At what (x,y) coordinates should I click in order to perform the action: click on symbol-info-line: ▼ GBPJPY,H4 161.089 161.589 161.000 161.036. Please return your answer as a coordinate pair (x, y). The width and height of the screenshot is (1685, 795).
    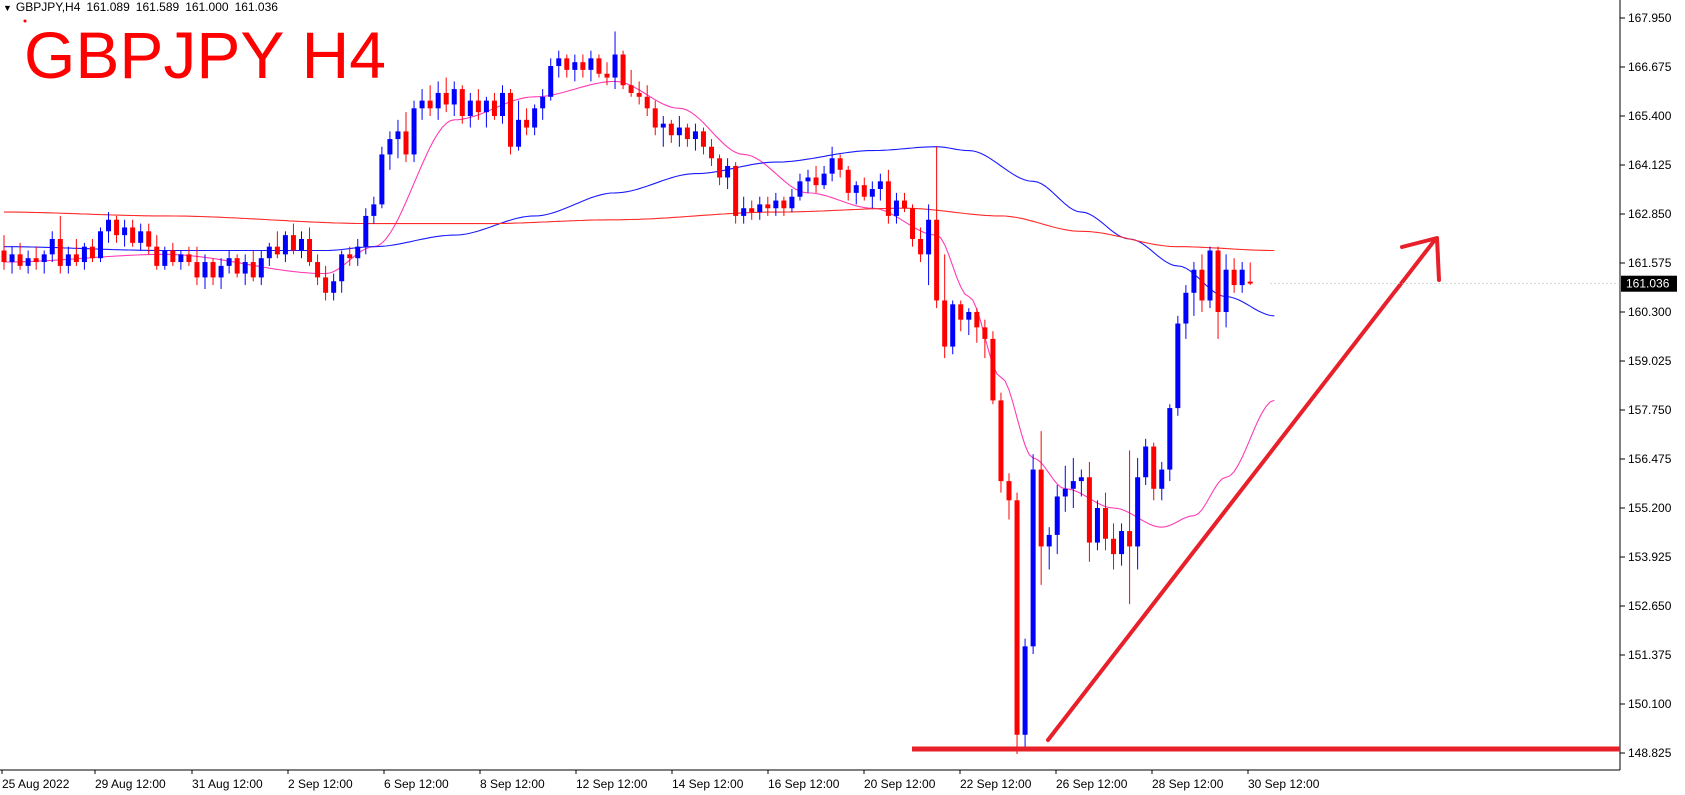
    Looking at the image, I should click on (140, 7).